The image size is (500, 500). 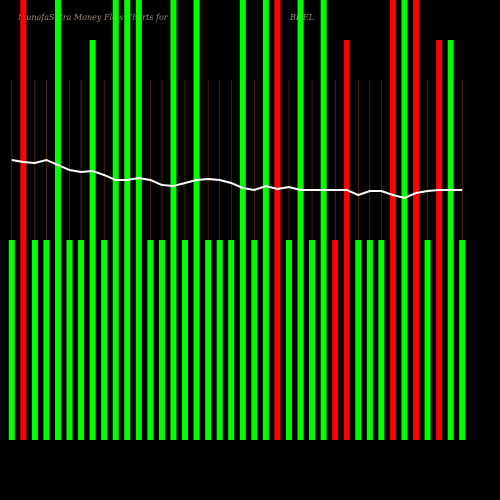 I want to click on chart-title: MunafaSutra Money Flow Charts for, so click(x=93, y=17).